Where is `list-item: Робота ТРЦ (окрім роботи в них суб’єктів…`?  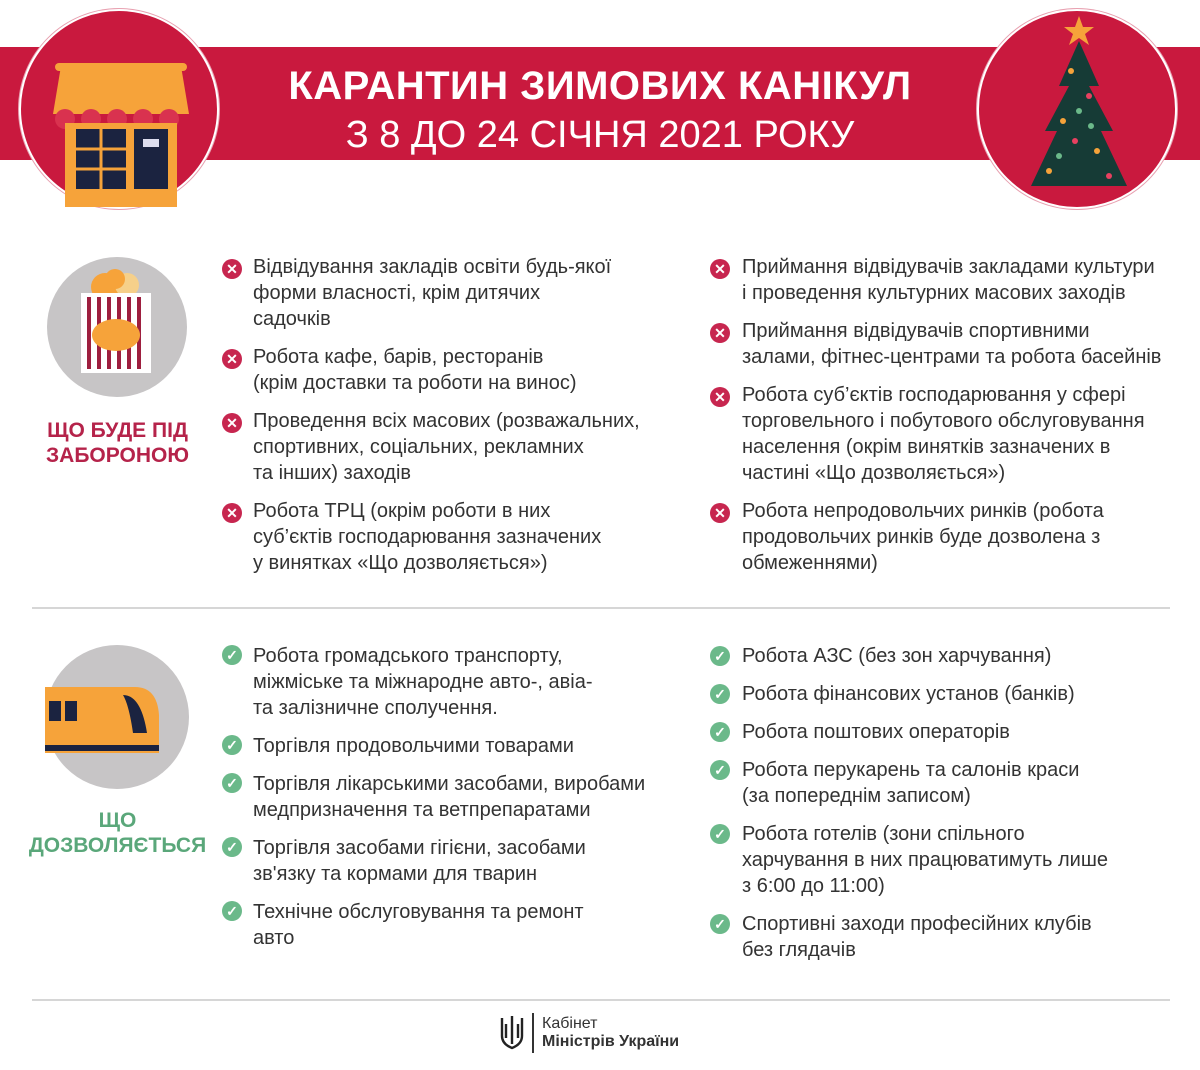 list-item: Робота ТРЦ (окрім роботи в них суб’єктів… is located at coordinates (427, 537).